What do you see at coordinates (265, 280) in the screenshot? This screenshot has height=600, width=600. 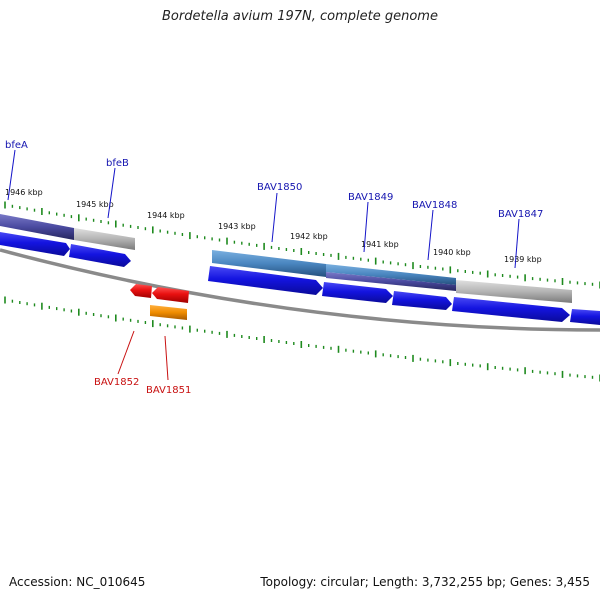 I see `gene-arrow-BAV1850` at bounding box center [265, 280].